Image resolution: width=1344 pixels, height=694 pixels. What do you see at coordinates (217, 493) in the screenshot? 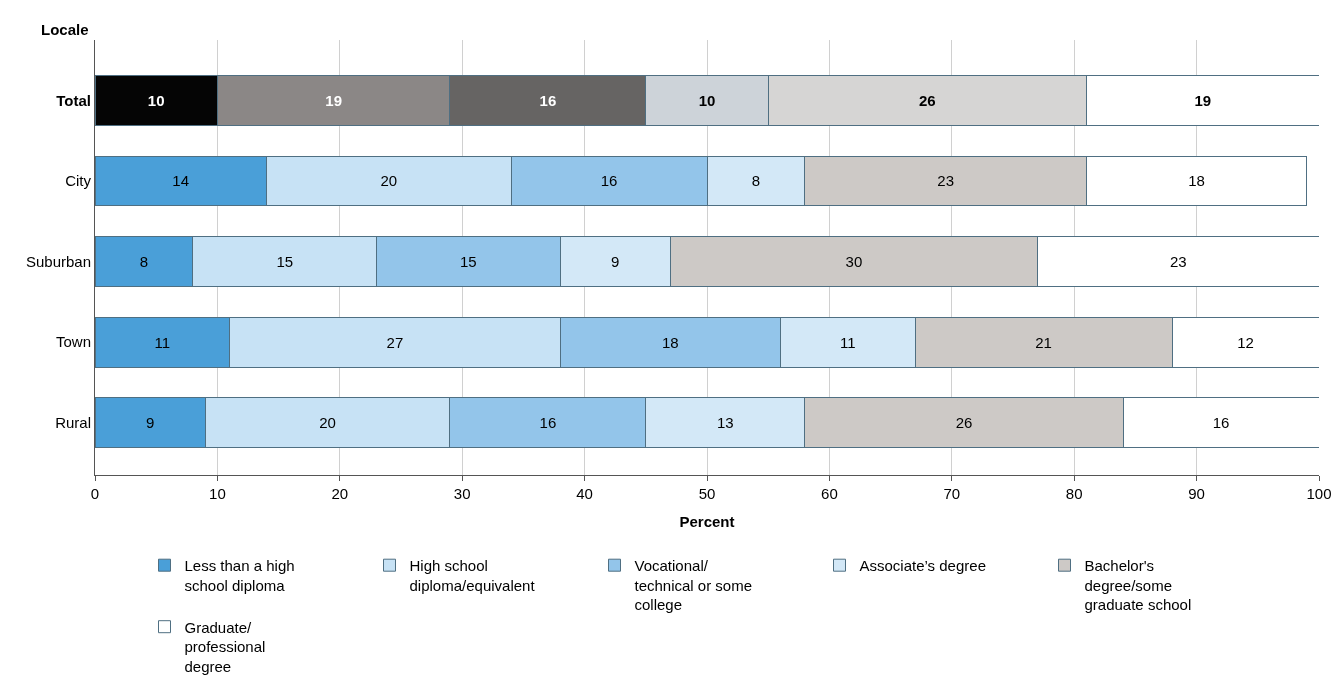
I see `x-tick-label: 10` at bounding box center [217, 493].